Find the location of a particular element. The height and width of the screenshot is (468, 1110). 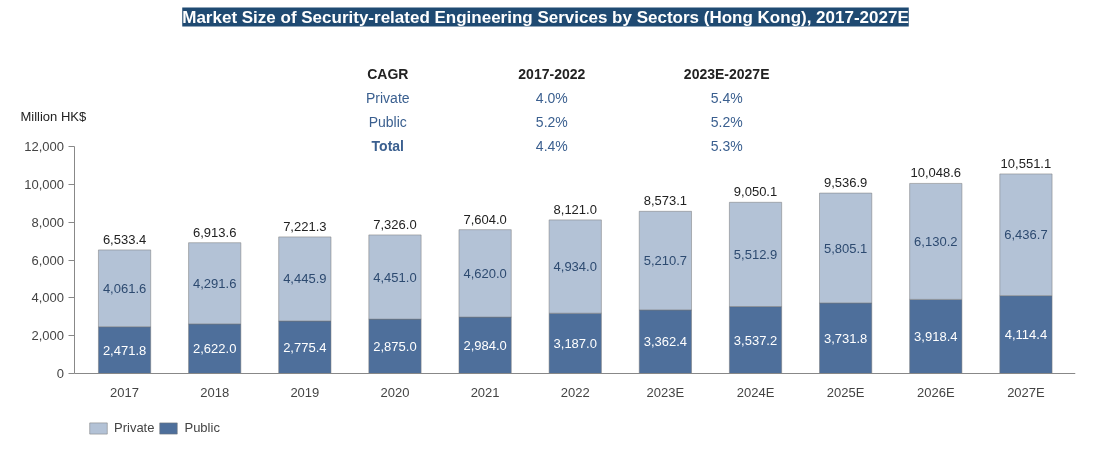

text: 5.4% is located at coordinates (726, 97).